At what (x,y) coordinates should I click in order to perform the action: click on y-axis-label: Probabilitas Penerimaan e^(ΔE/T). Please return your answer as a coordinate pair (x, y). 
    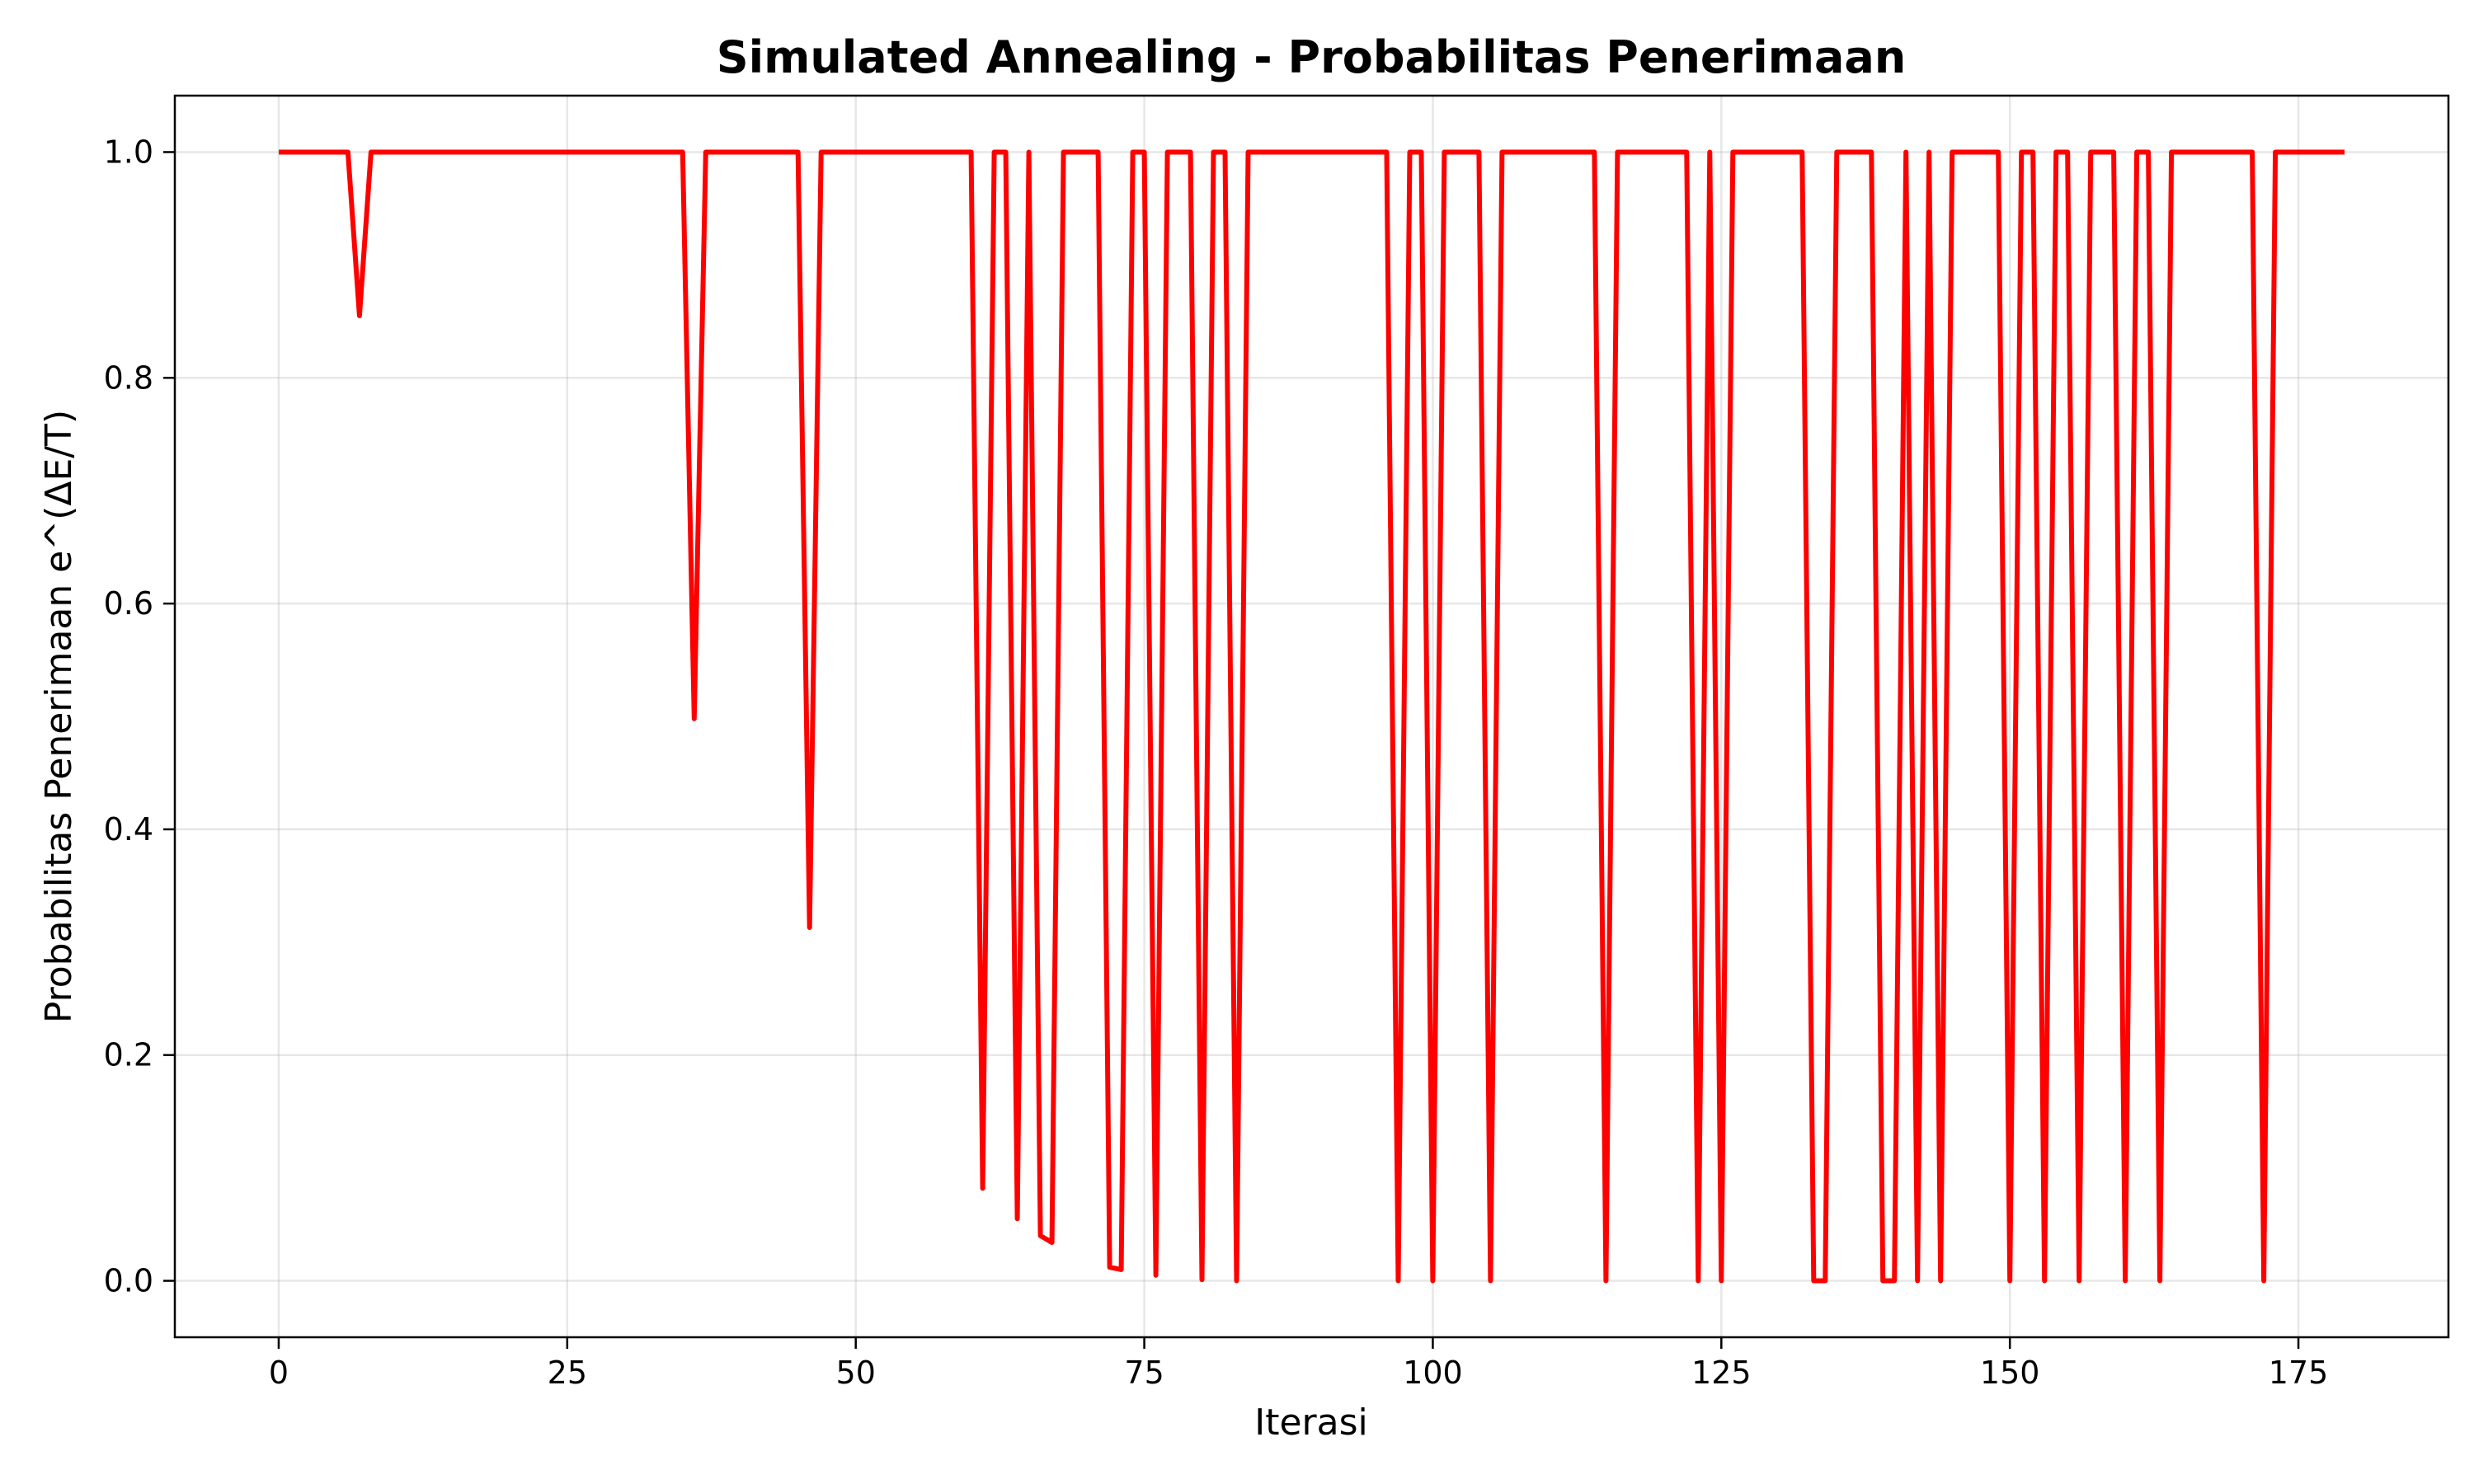
    Looking at the image, I should click on (59, 716).